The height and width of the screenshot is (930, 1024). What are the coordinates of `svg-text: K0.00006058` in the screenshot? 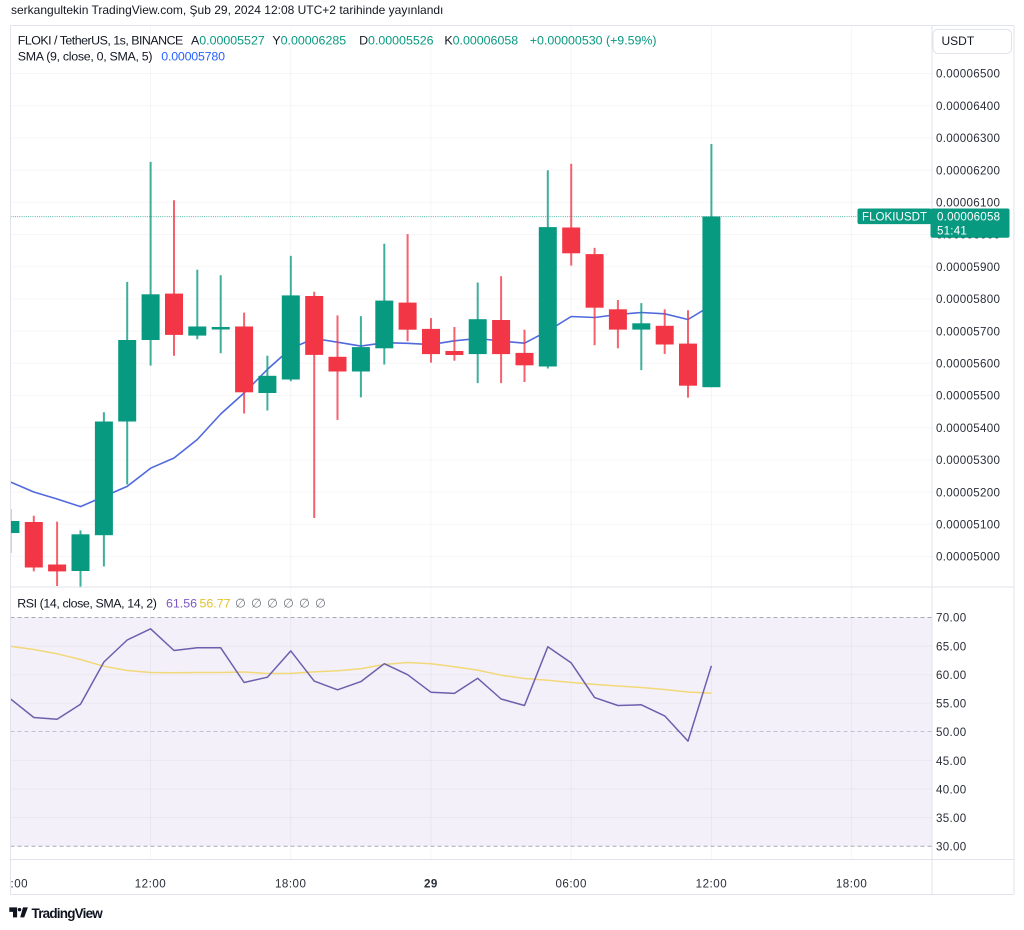 It's located at (481, 41).